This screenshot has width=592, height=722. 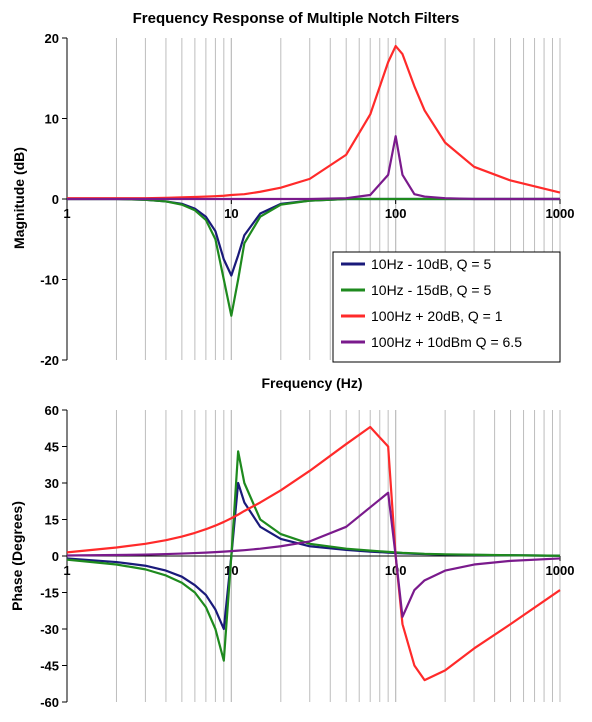 I want to click on magnitude-y-tick-label: -20, so click(x=49, y=360).